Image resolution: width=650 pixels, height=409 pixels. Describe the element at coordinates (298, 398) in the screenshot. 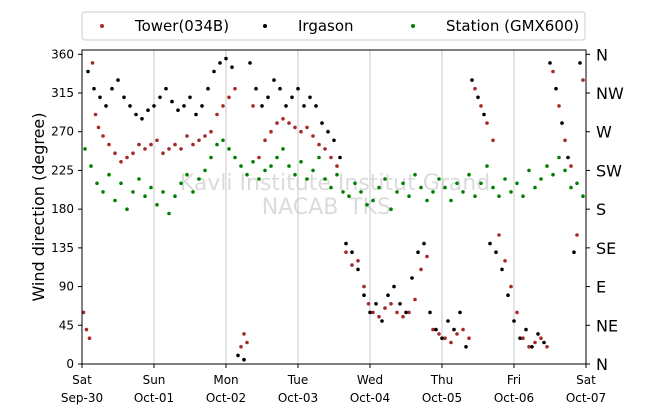

I see `x-tick-date: Oct-03` at that location.